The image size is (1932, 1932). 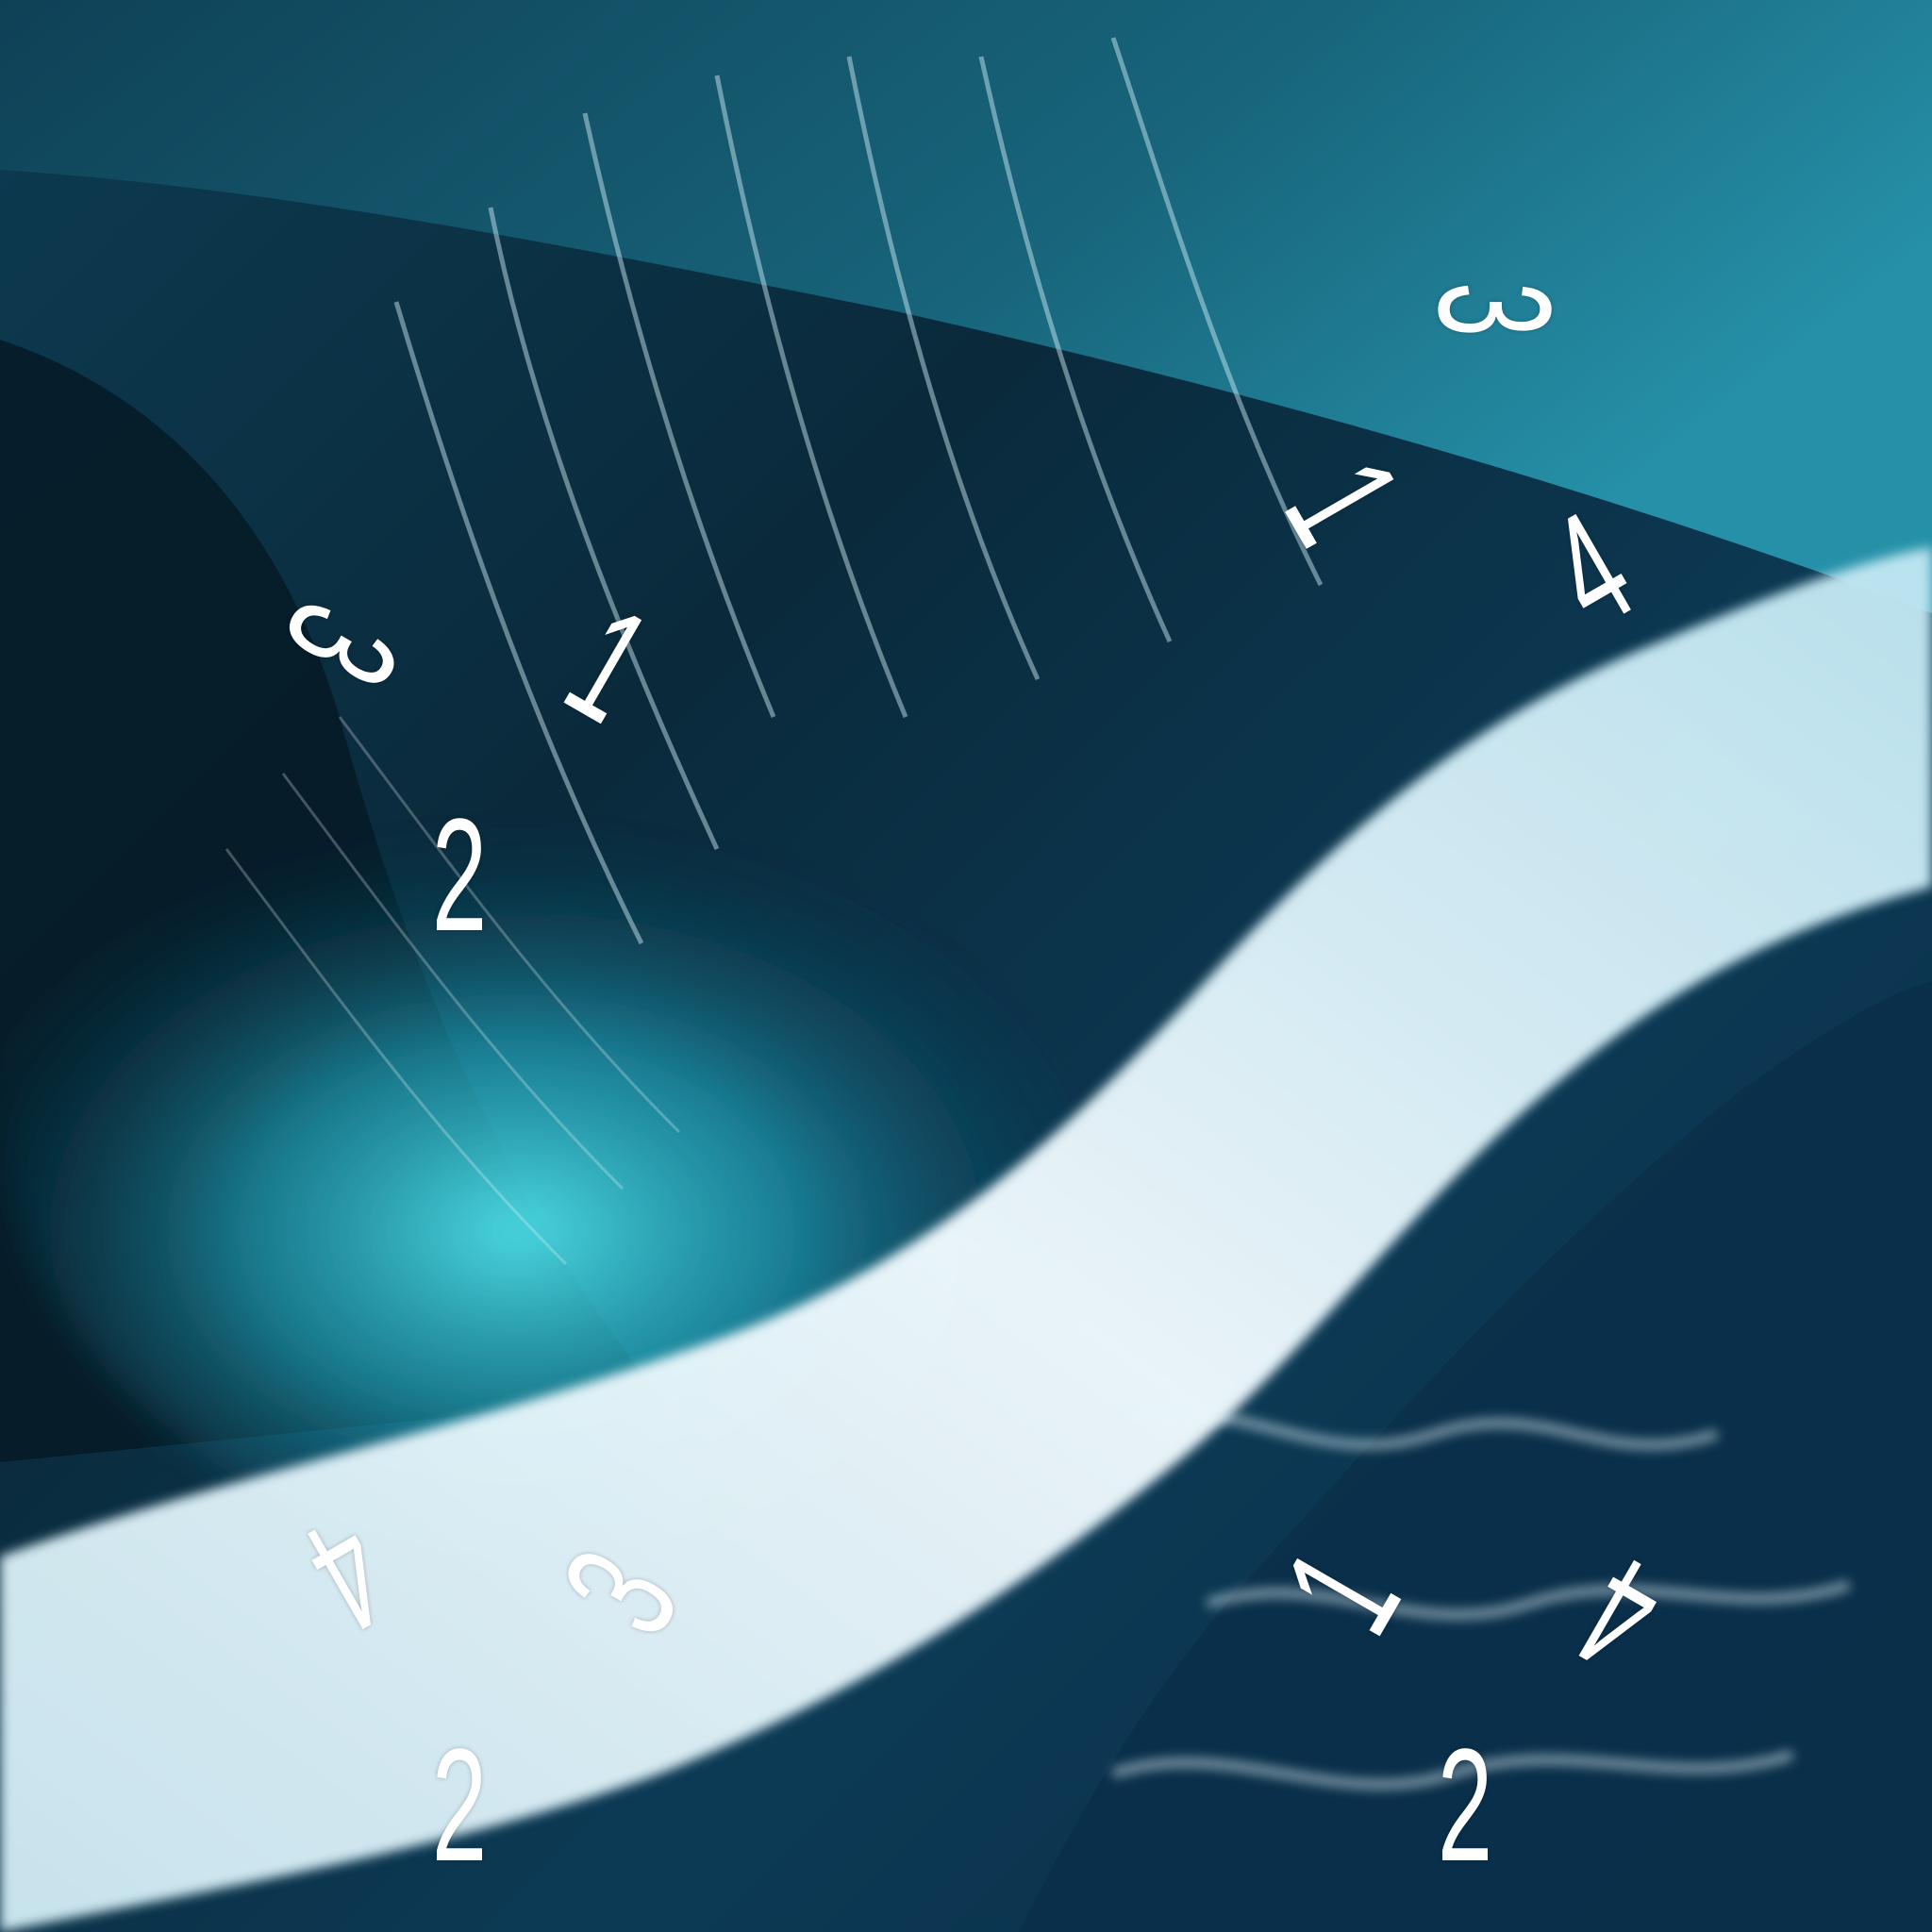 What do you see at coordinates (1495, 309) in the screenshot?
I see `overlay-digit: 3` at bounding box center [1495, 309].